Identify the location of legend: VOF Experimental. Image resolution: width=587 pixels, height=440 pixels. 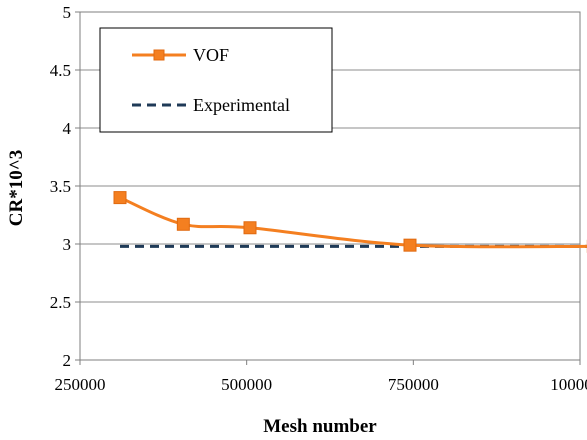
(216, 80).